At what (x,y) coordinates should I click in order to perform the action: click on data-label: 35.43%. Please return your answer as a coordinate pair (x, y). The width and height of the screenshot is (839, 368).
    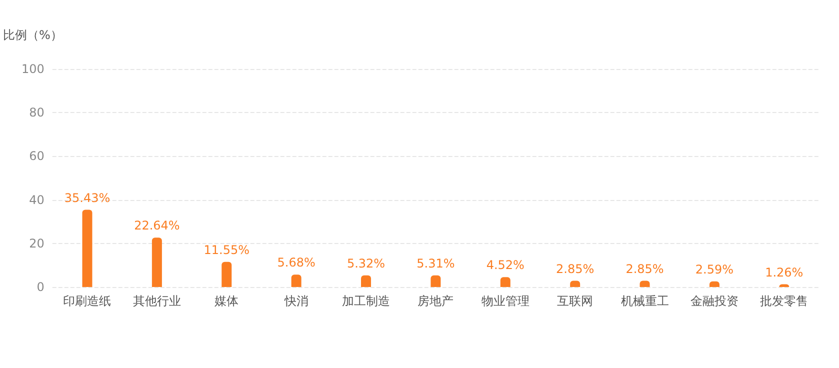
    Looking at the image, I should click on (87, 197).